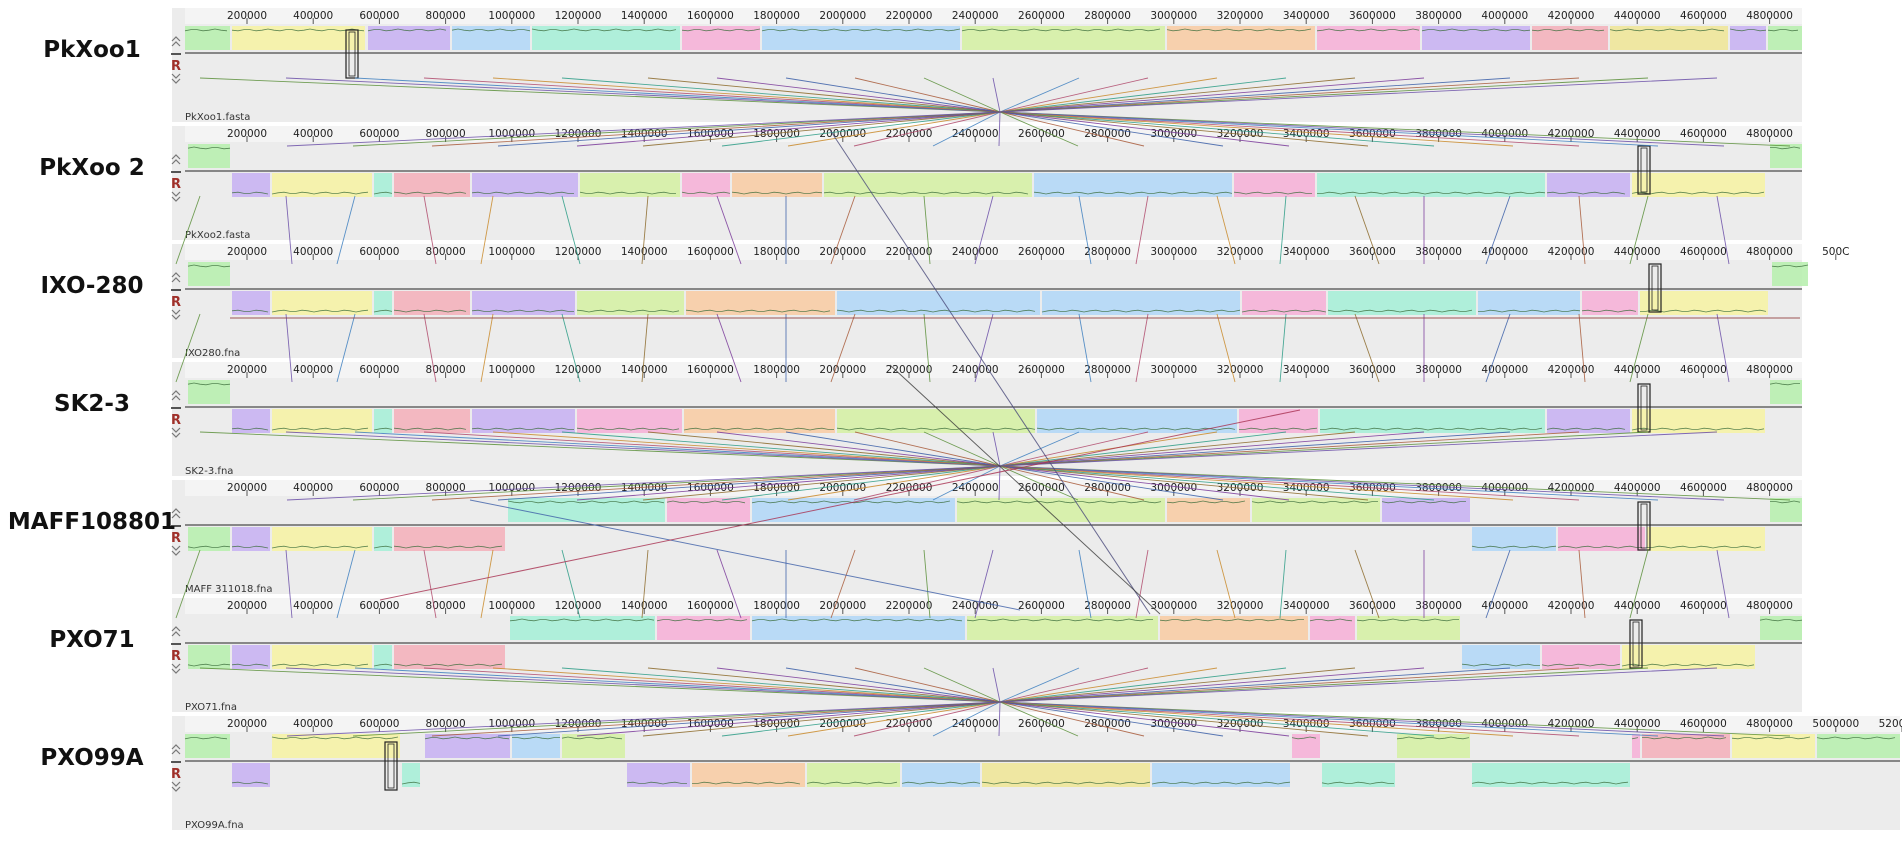  I want to click on ruler-tick-label: 600000, so click(379, 724).